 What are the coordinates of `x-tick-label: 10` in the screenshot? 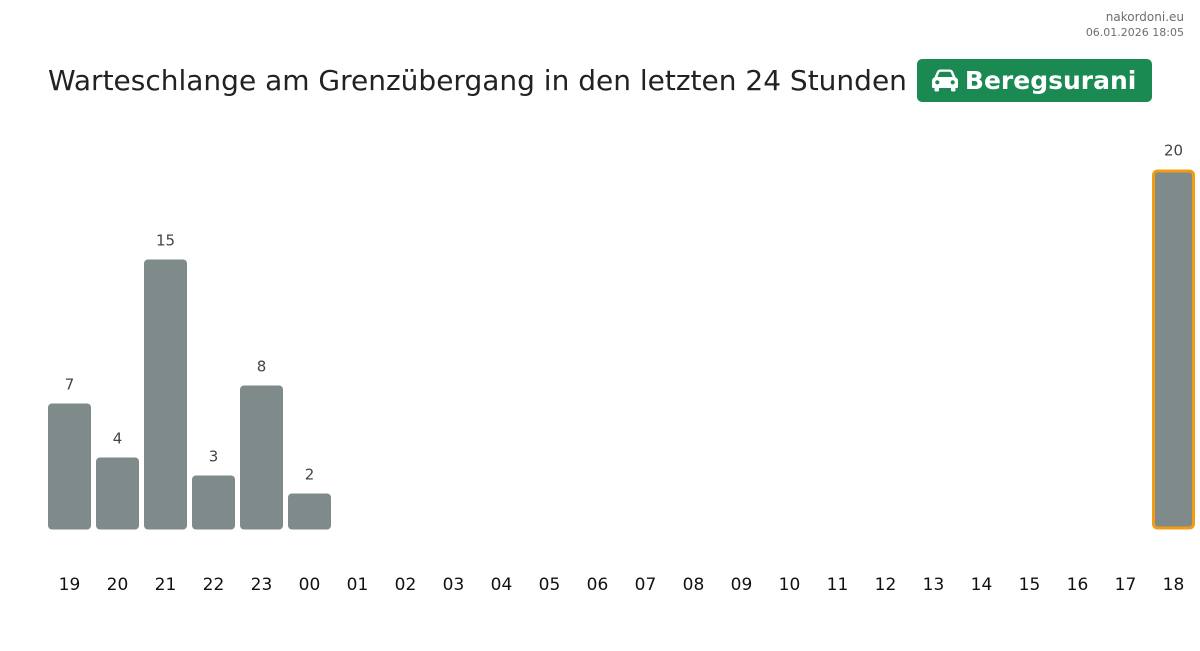 It's located at (790, 585).